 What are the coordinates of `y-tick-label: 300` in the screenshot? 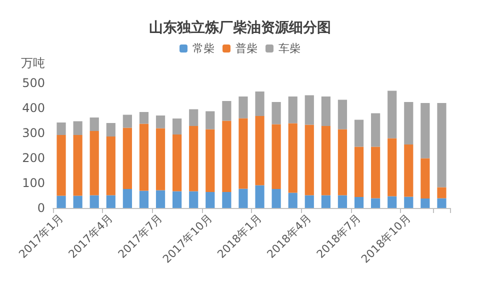 It's located at (33, 133).